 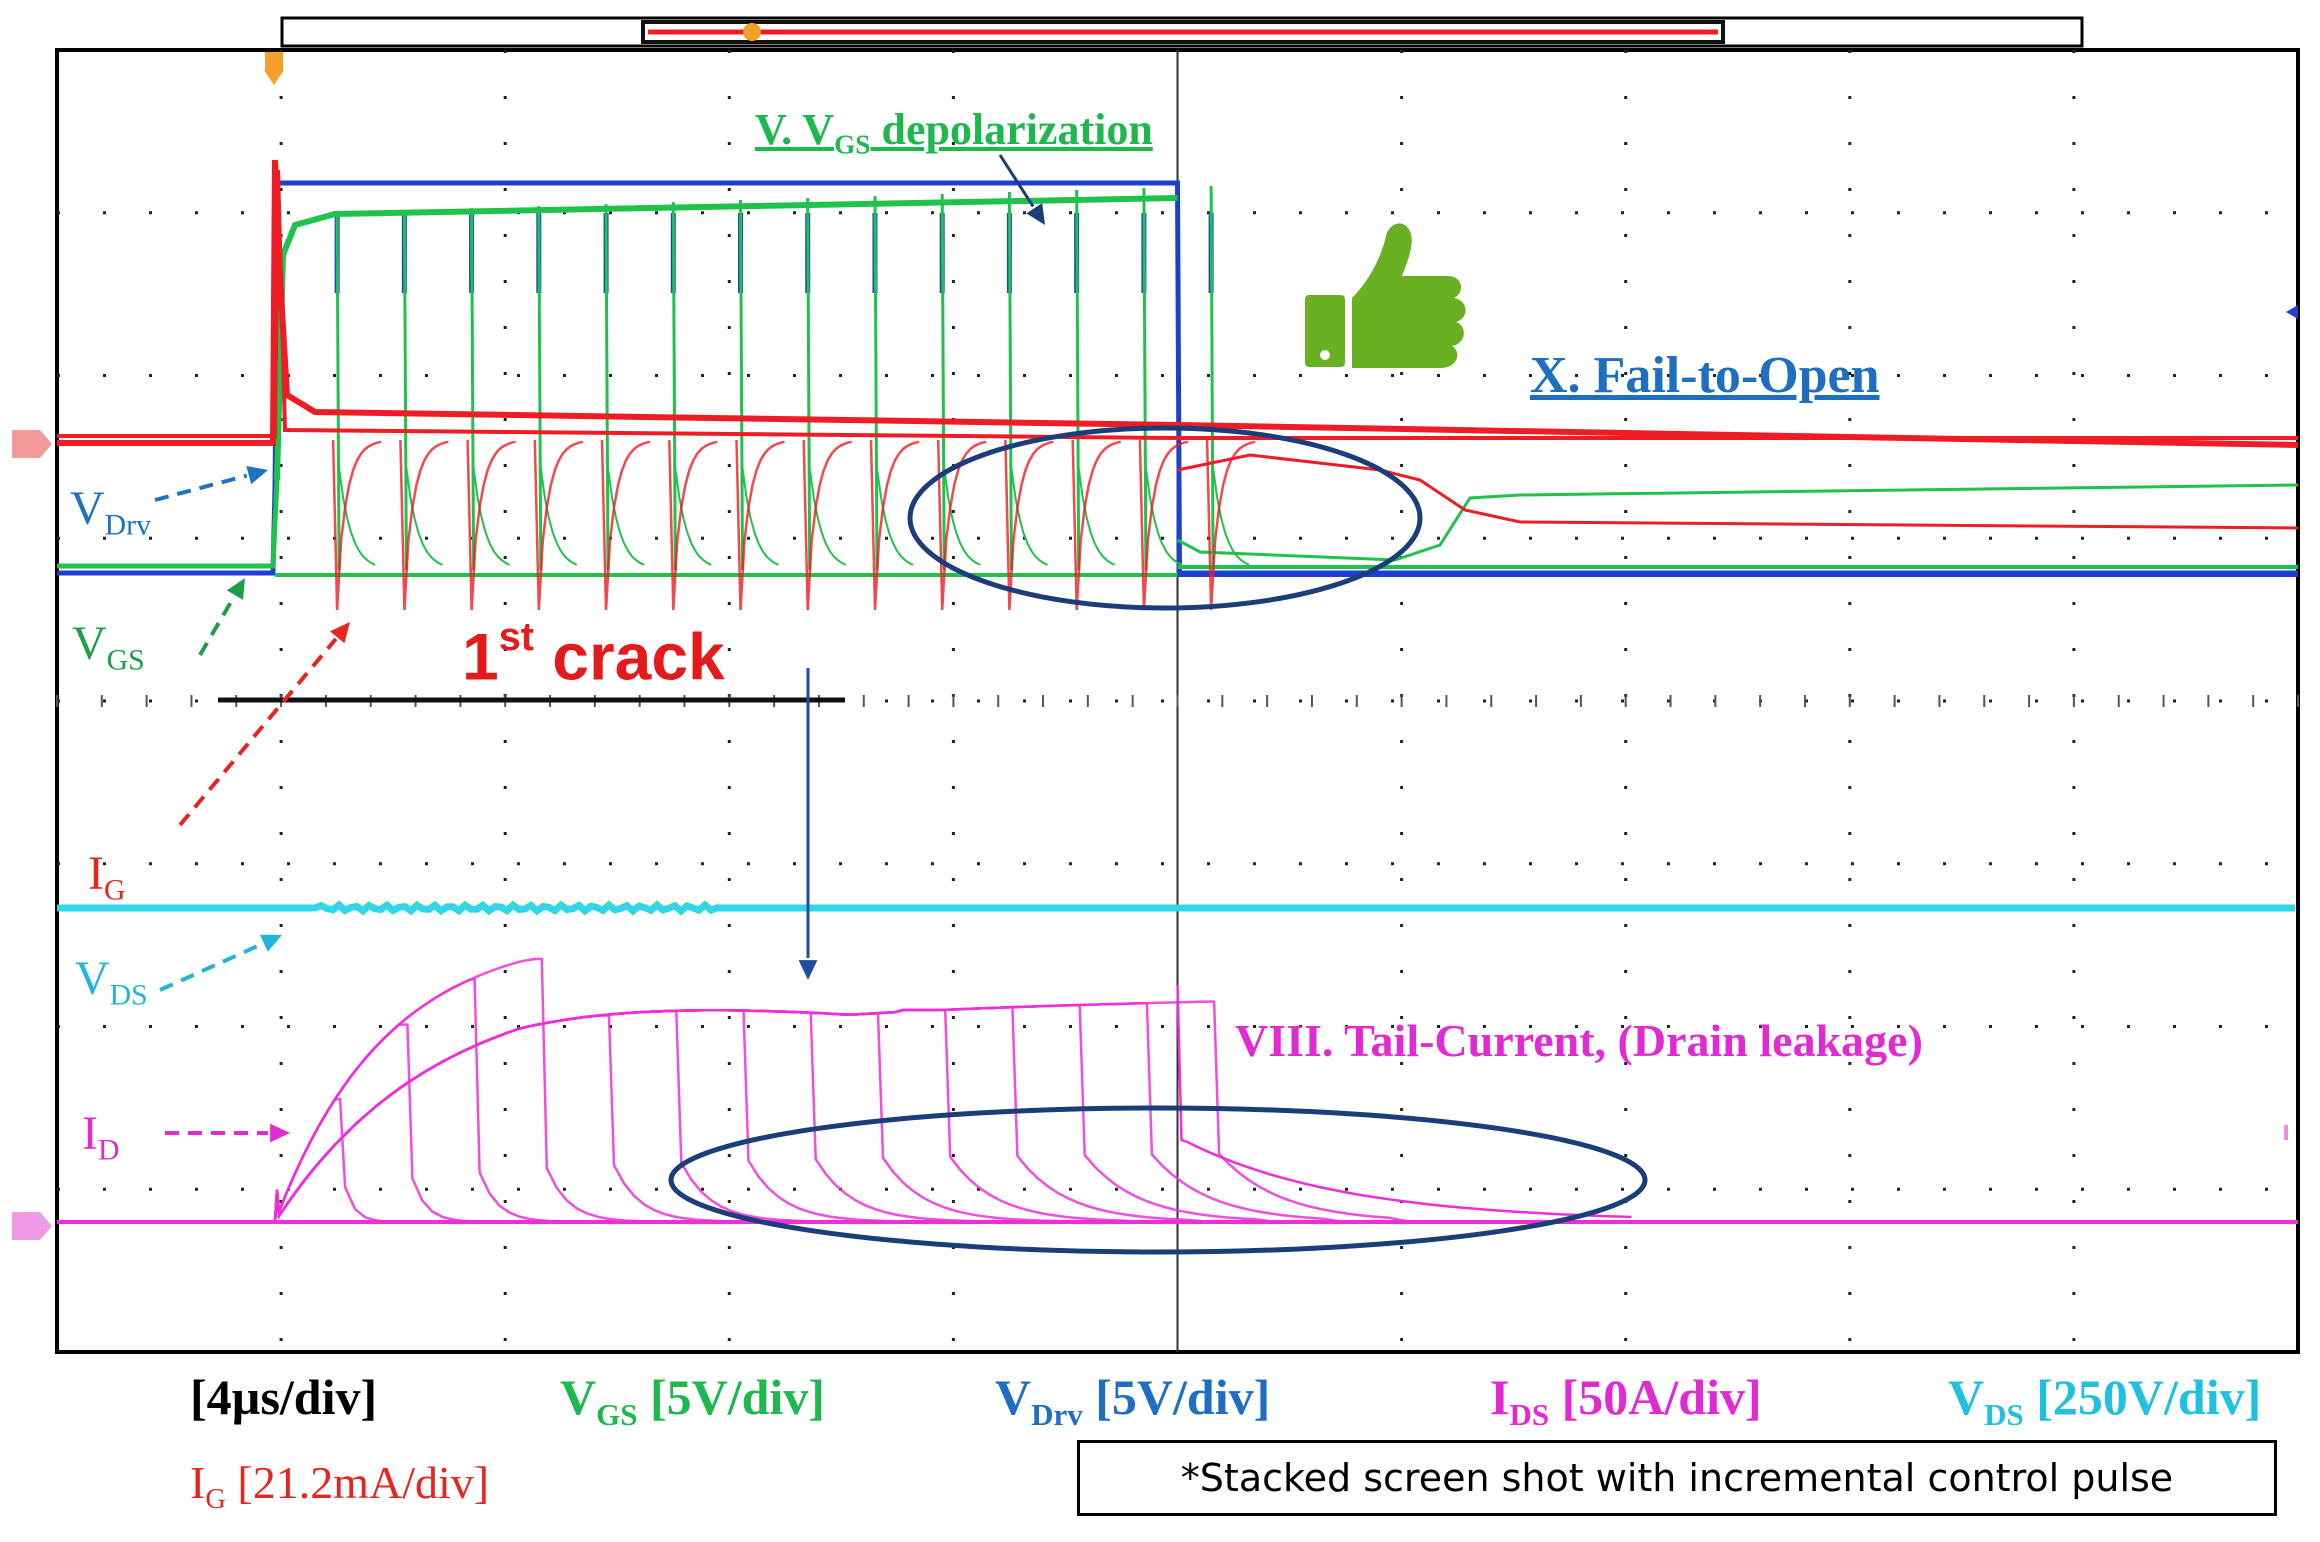 I want to click on ig-scale-label: IG [21.2mA/div], so click(x=340, y=1486).